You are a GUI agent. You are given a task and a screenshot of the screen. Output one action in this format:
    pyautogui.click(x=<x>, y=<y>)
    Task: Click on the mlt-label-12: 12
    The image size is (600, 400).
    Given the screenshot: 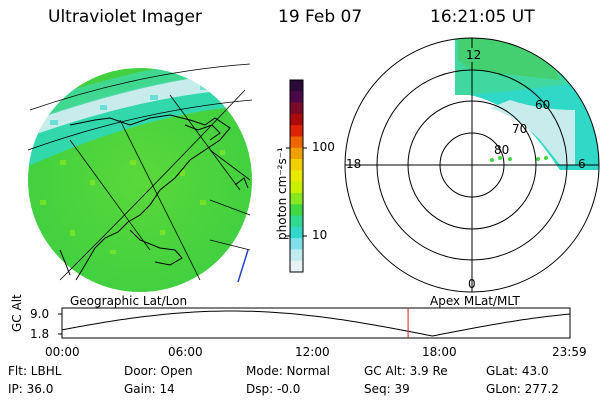 What is the action you would take?
    pyautogui.click(x=474, y=55)
    